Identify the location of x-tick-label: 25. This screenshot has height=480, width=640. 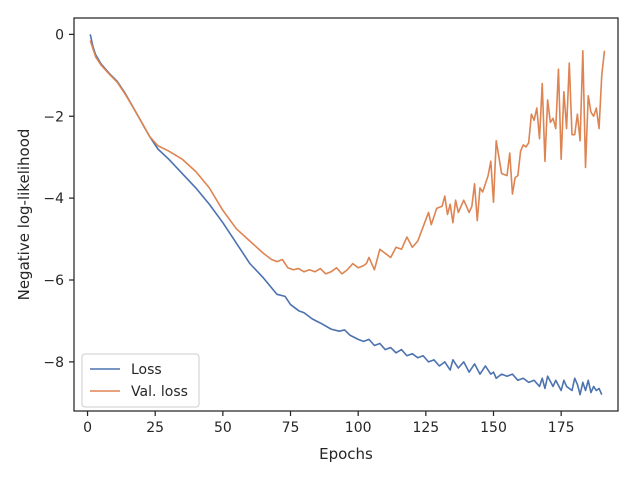
(155, 428).